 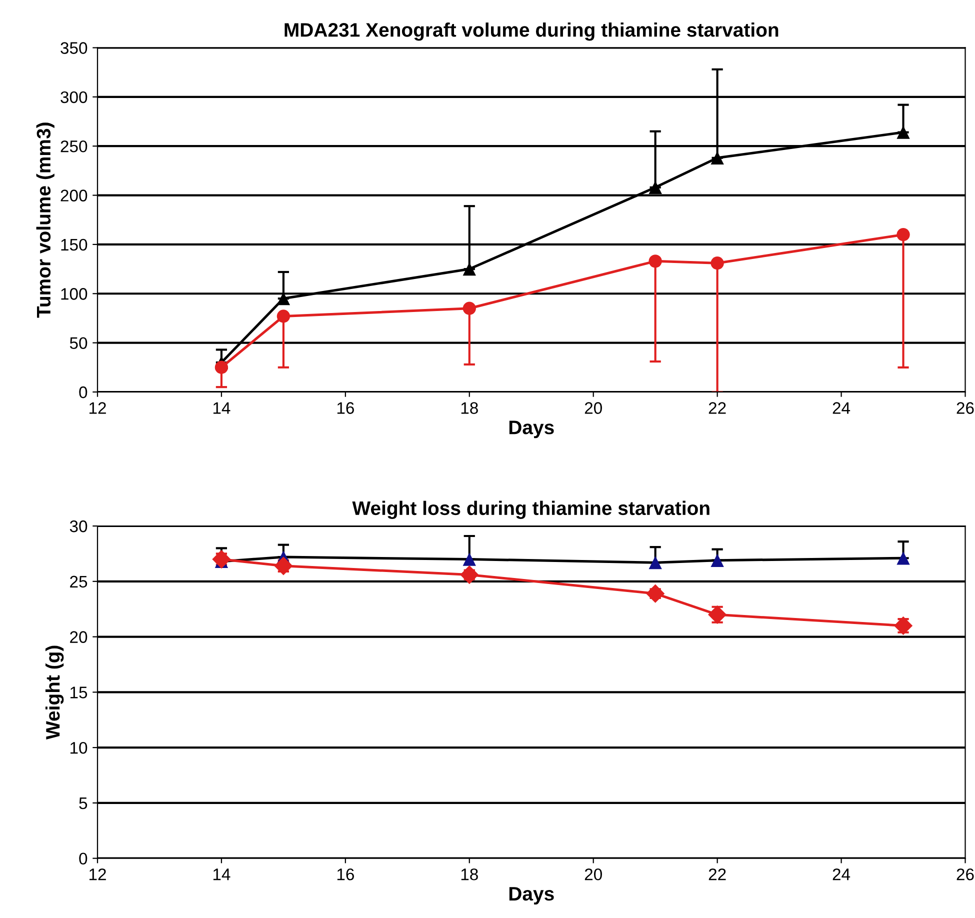 I want to click on y-tick-label: 350, so click(x=74, y=48).